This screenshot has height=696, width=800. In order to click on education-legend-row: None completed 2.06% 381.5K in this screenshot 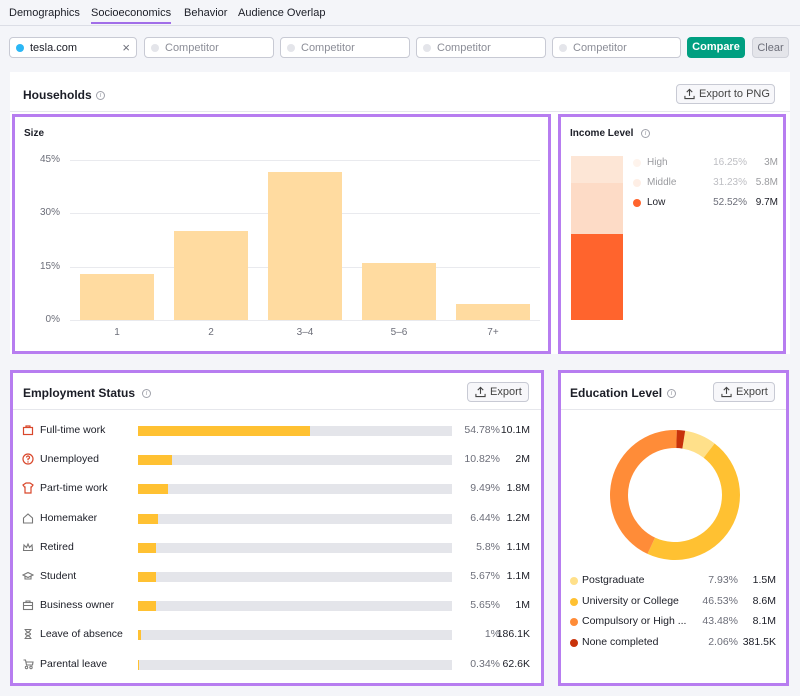, I will do `click(674, 644)`.